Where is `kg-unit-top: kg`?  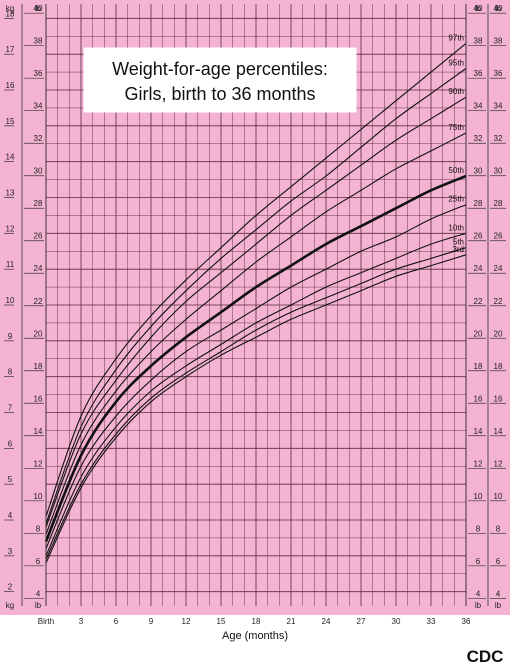
kg-unit-top: kg is located at coordinates (10, 8).